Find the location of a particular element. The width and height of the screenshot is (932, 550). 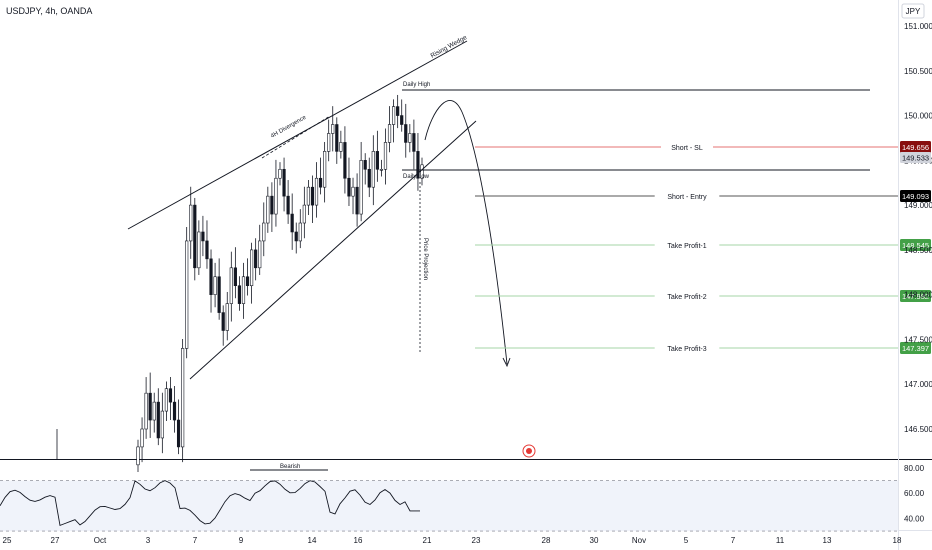

trade-level: Take Profit-1 148.545 is located at coordinates (703, 245).